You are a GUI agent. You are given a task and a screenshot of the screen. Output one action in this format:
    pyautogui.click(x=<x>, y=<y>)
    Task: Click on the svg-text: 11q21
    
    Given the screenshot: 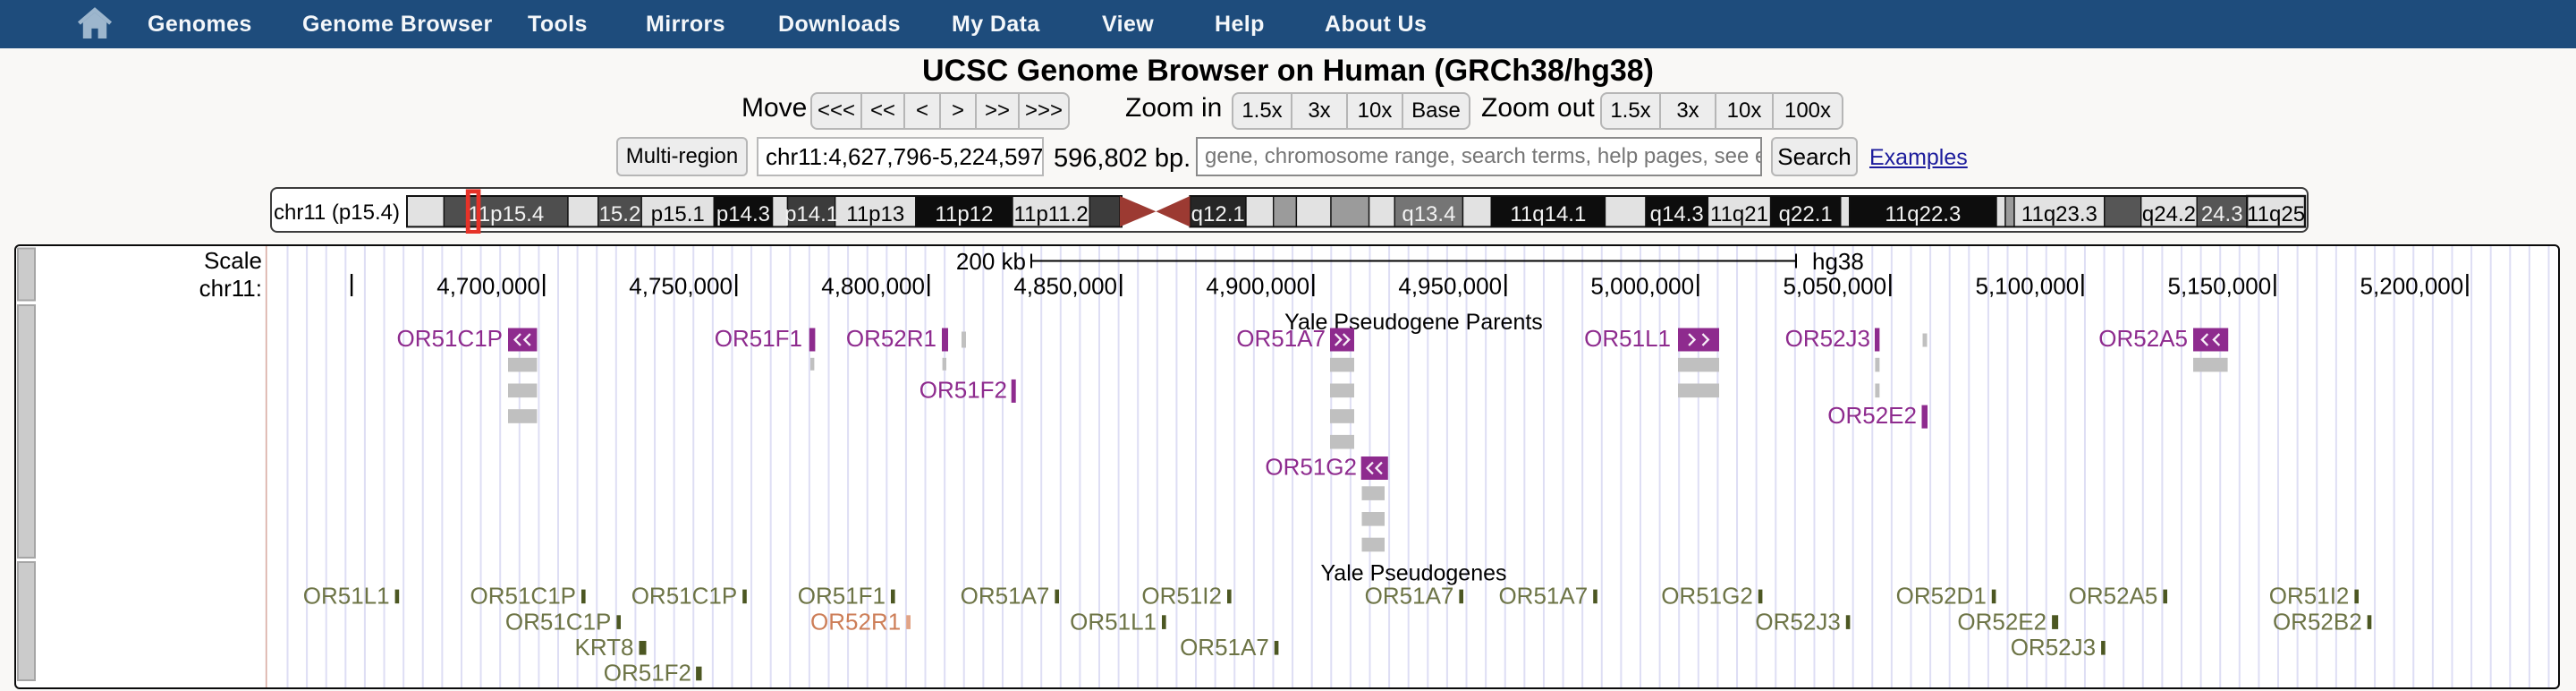 What is the action you would take?
    pyautogui.click(x=1739, y=214)
    